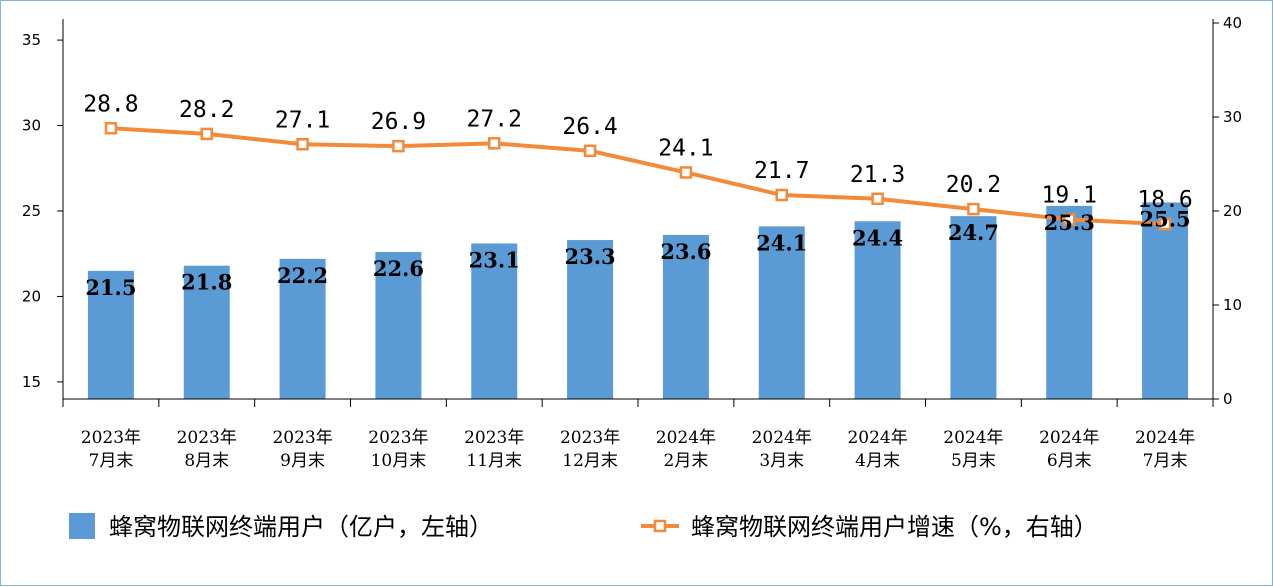 Image resolution: width=1273 pixels, height=587 pixels. What do you see at coordinates (590, 449) in the screenshot?
I see `x-tick-label: 2023年 12月末` at bounding box center [590, 449].